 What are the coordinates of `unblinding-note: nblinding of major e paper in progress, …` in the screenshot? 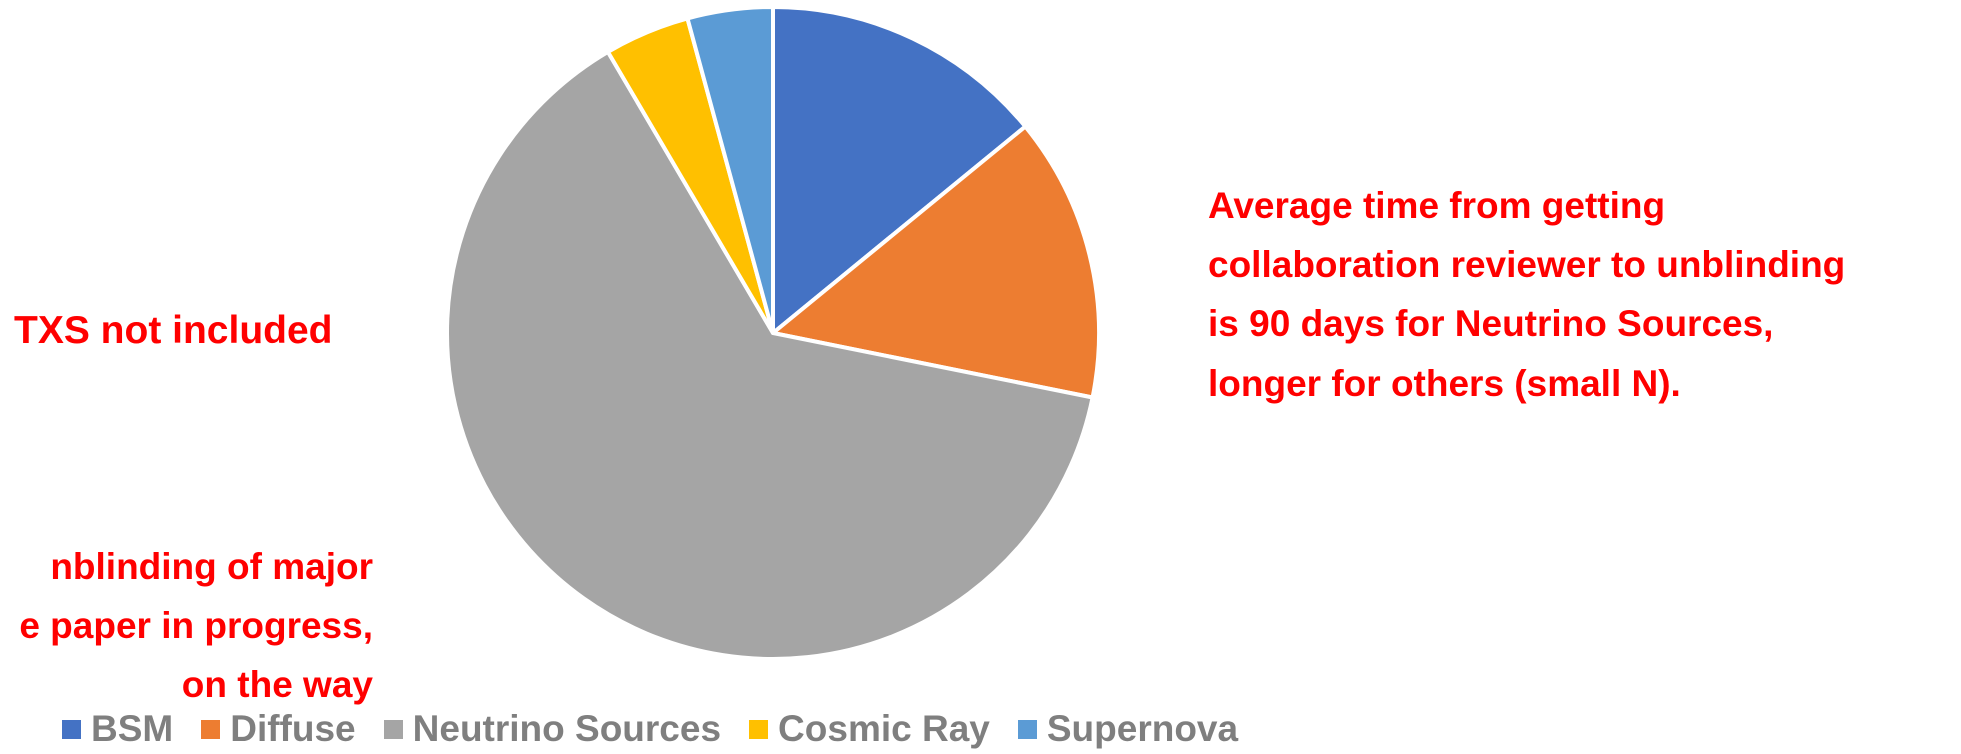 It's located at (196, 626).